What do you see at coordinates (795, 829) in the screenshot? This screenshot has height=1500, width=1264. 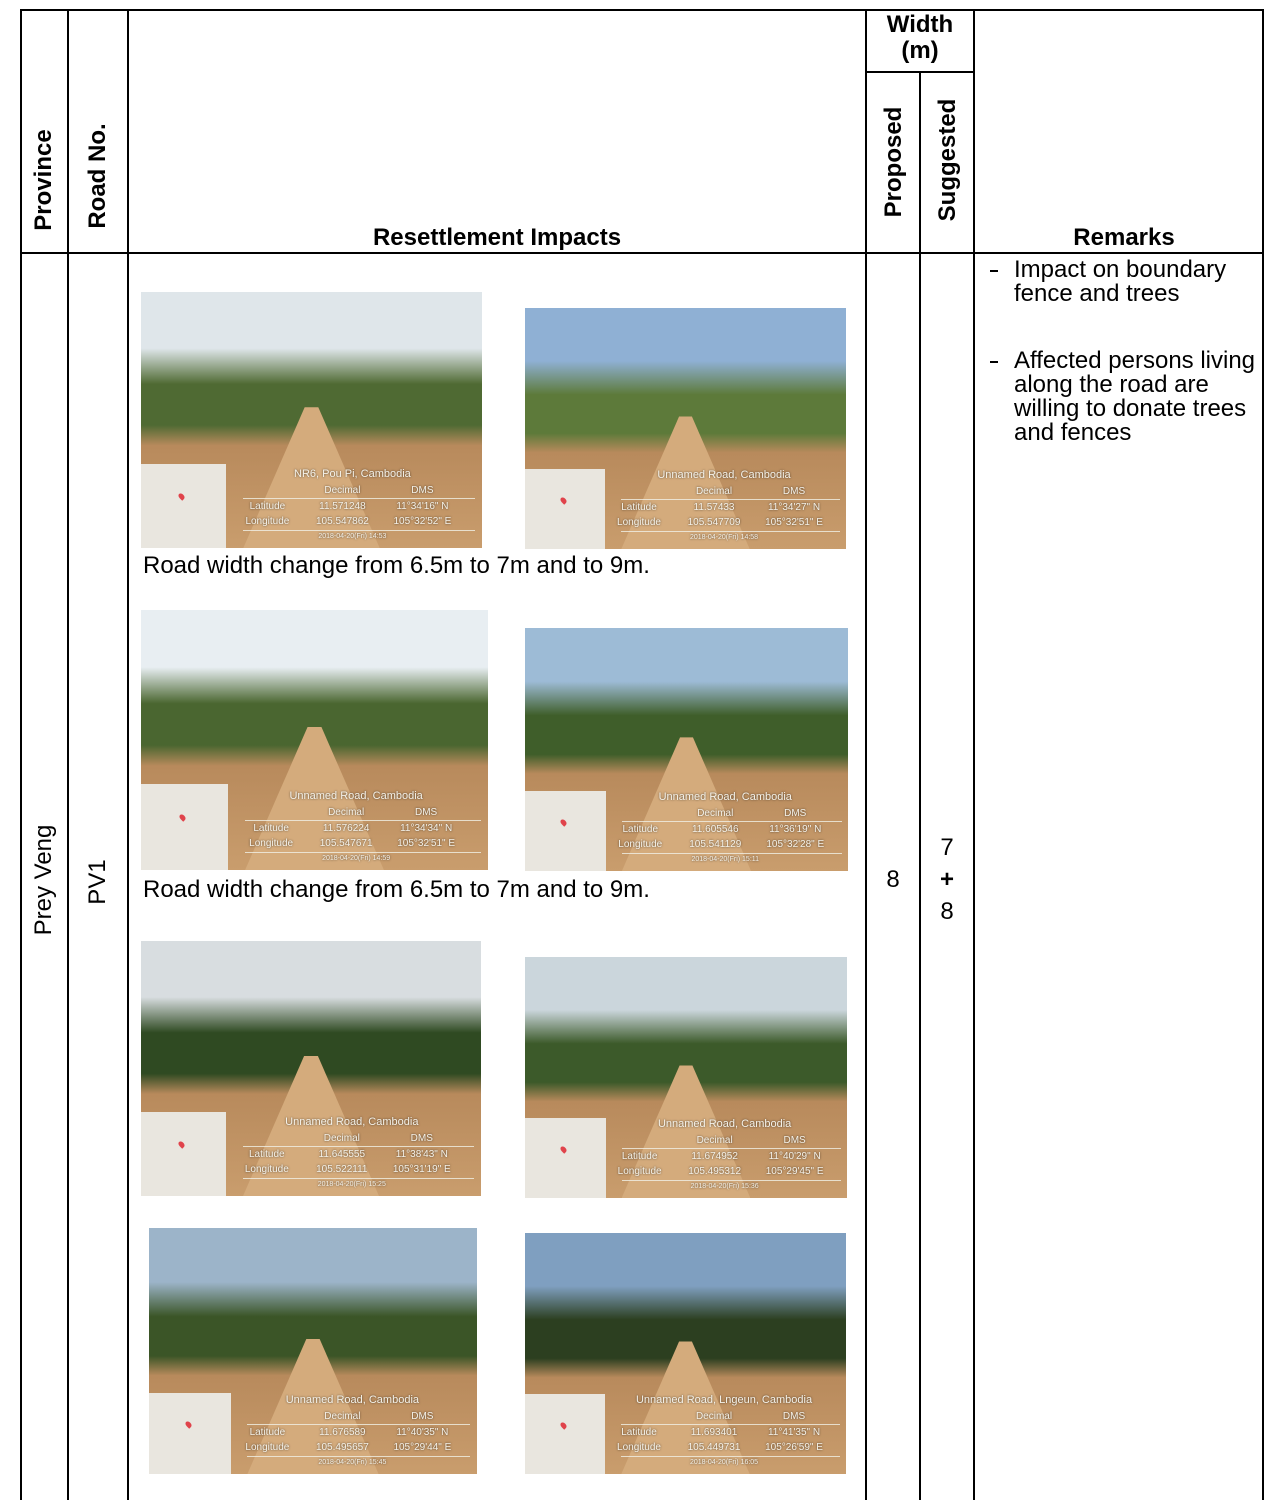 I see `photo-lat-dms: 11°36'19" N` at bounding box center [795, 829].